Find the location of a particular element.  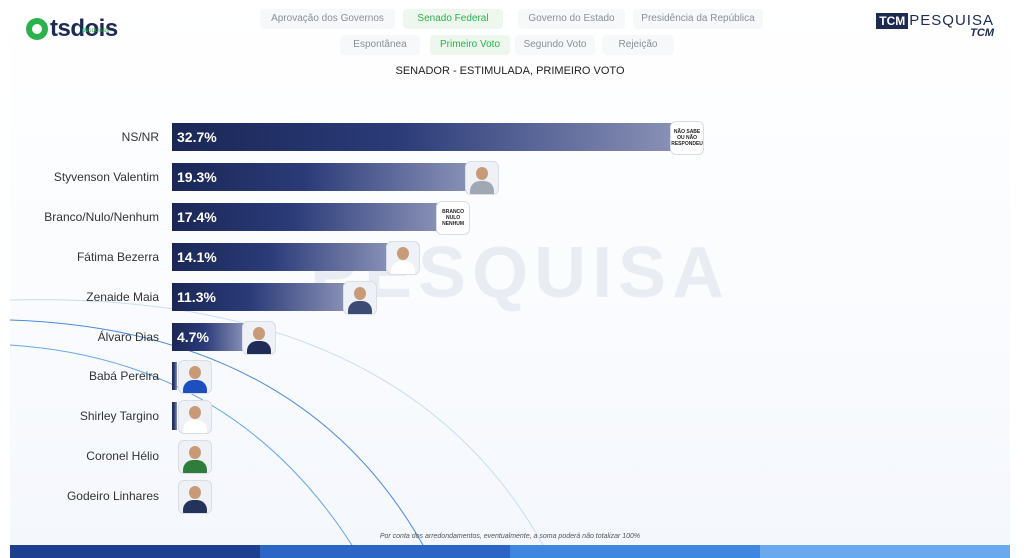

tab-governo-do-estado: Governo do Estado is located at coordinates (571, 19).